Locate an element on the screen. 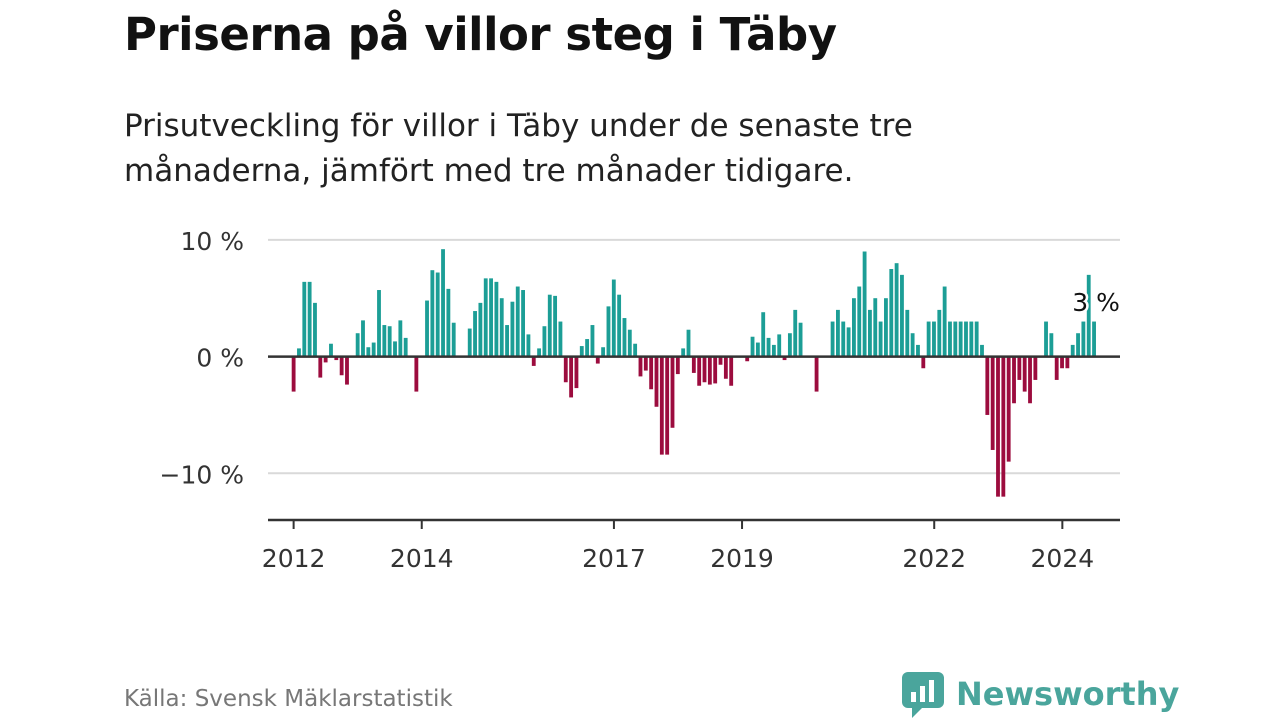  y-tick-label: 0 % is located at coordinates (220, 358).